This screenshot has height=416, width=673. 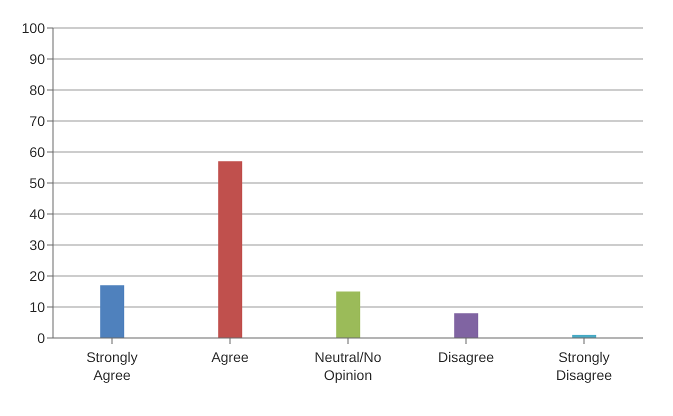 I want to click on x-tick-label: Disagree, so click(x=466, y=357).